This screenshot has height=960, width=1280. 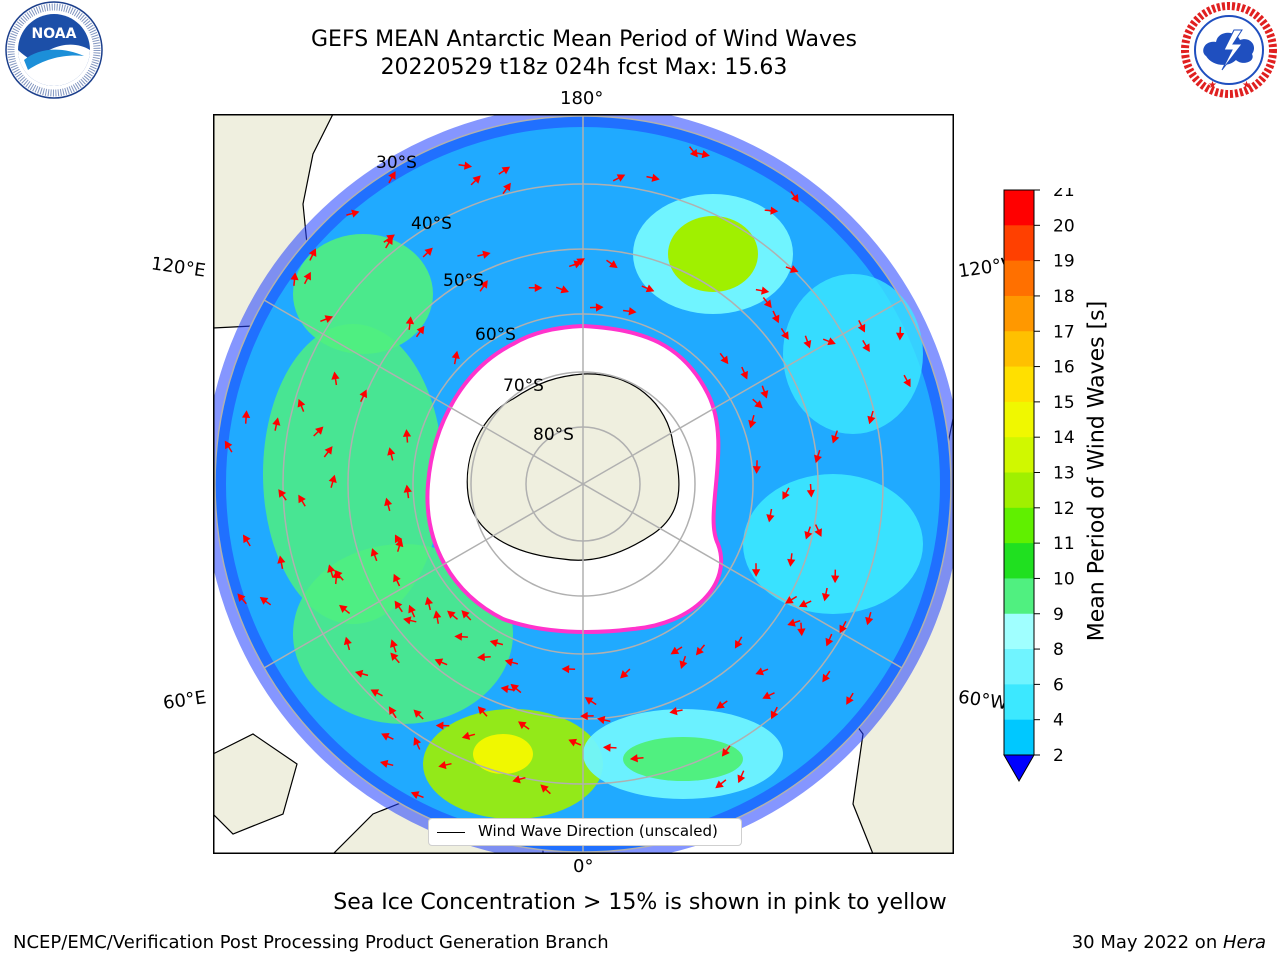 I want to click on colorbar-tick-label: 17, so click(x=1064, y=332).